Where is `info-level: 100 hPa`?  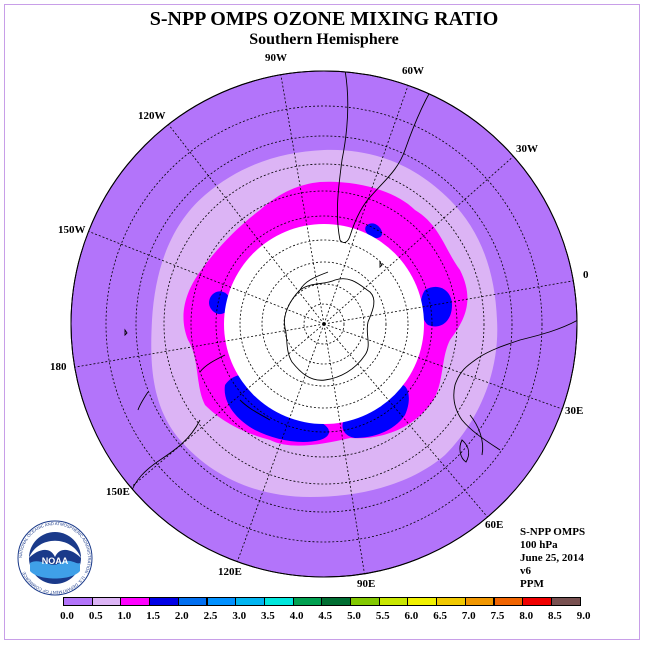 info-level: 100 hPa is located at coordinates (539, 545).